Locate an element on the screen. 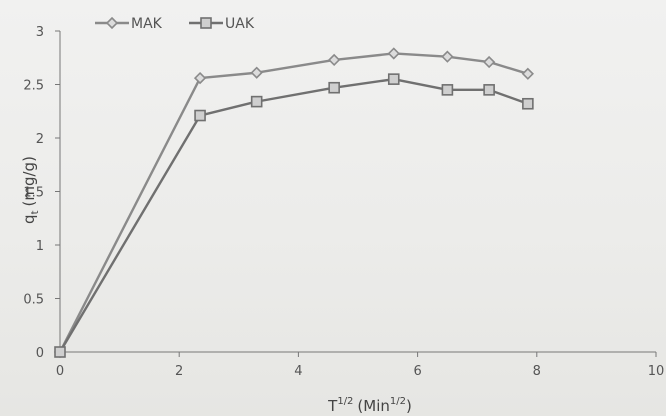 The height and width of the screenshot is (416, 666). y-tick-label: 1 is located at coordinates (40, 246).